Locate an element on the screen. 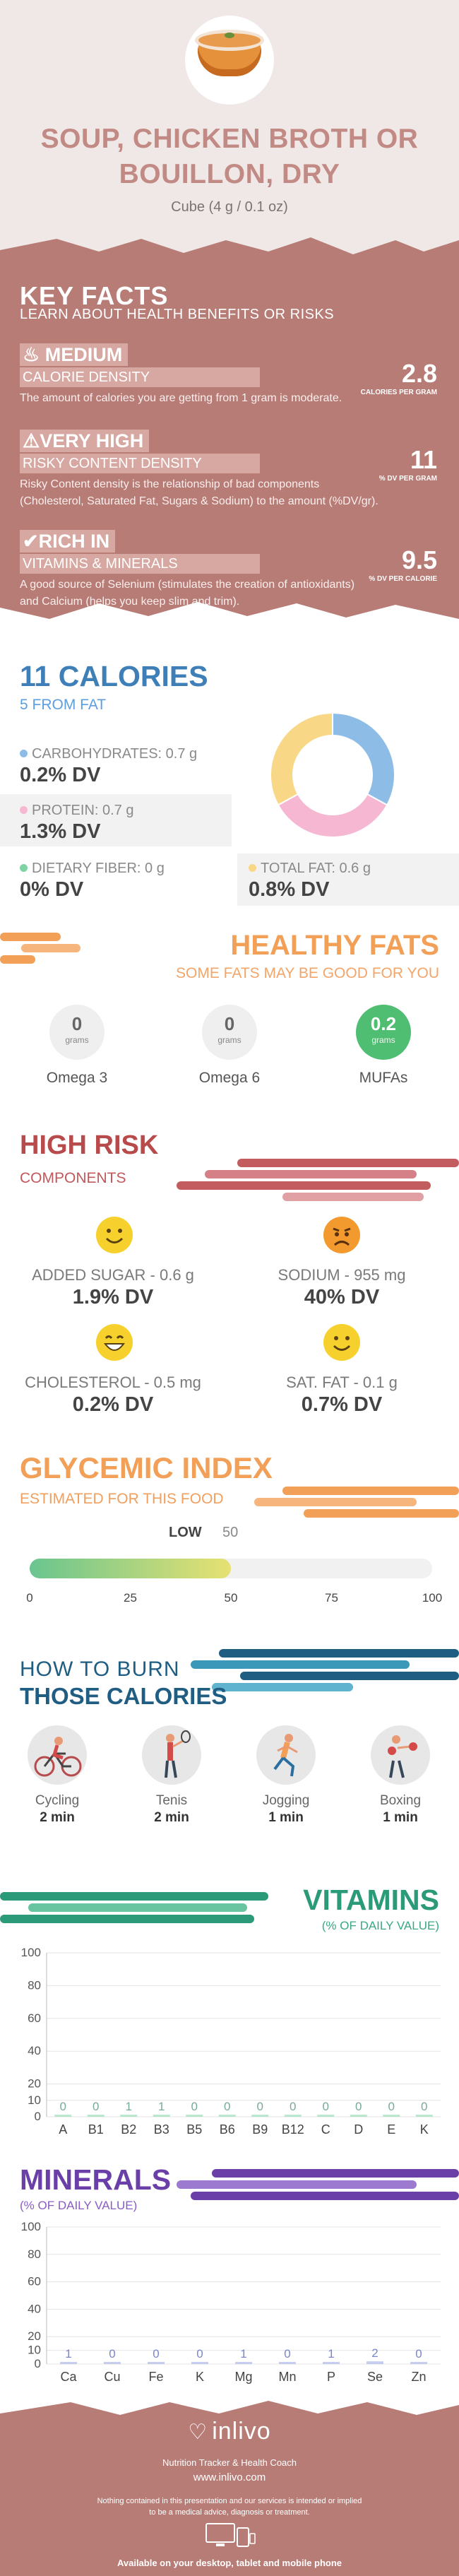 This screenshot has width=459, height=2576. omega3-label: Omega 3 is located at coordinates (77, 1078).